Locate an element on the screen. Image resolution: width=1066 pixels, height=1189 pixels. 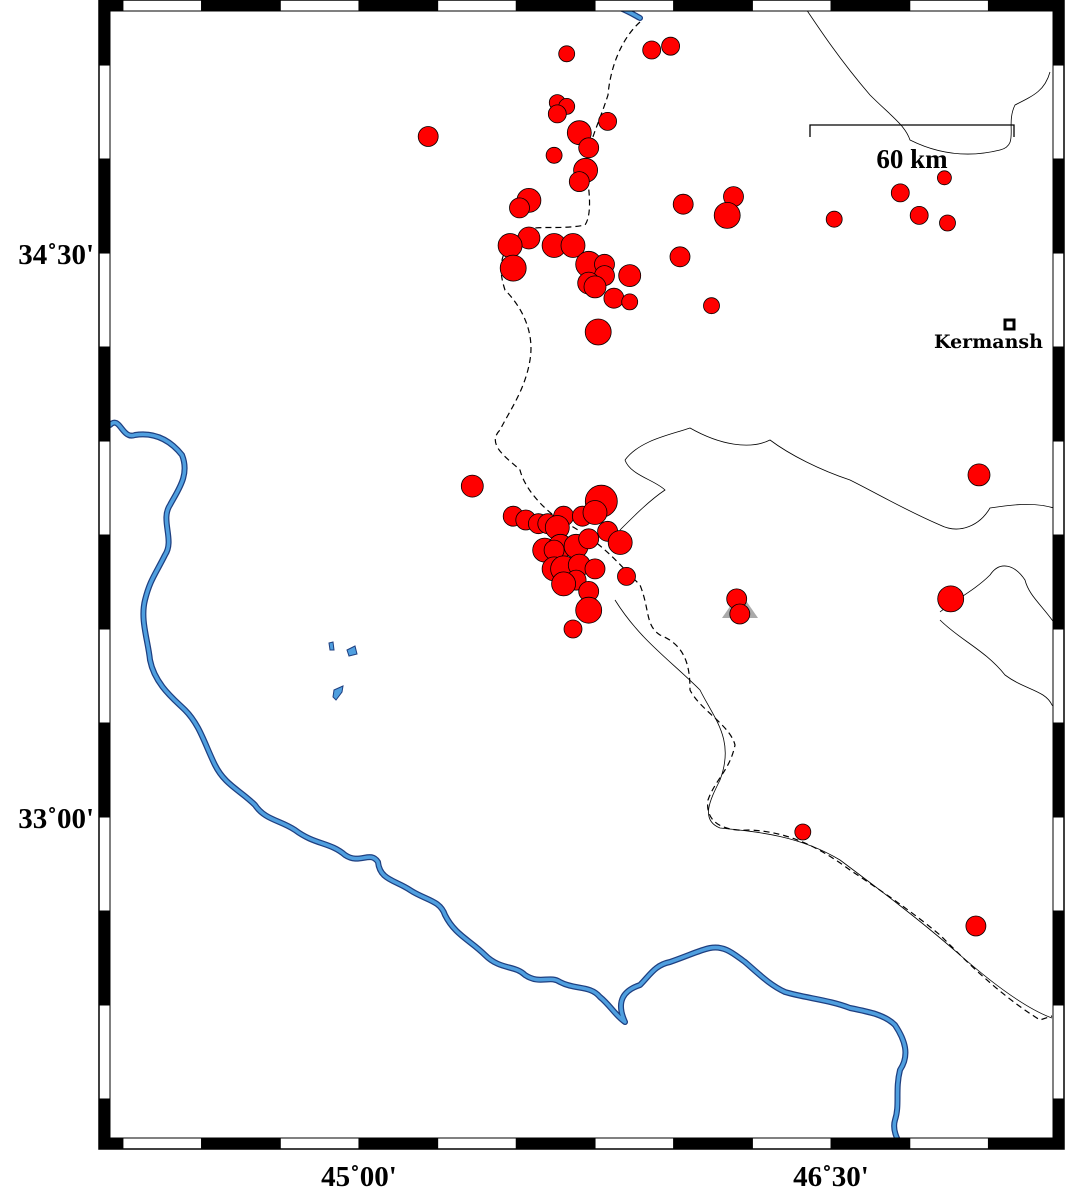
y-tick-label: 34˚30' is located at coordinates (56, 255).